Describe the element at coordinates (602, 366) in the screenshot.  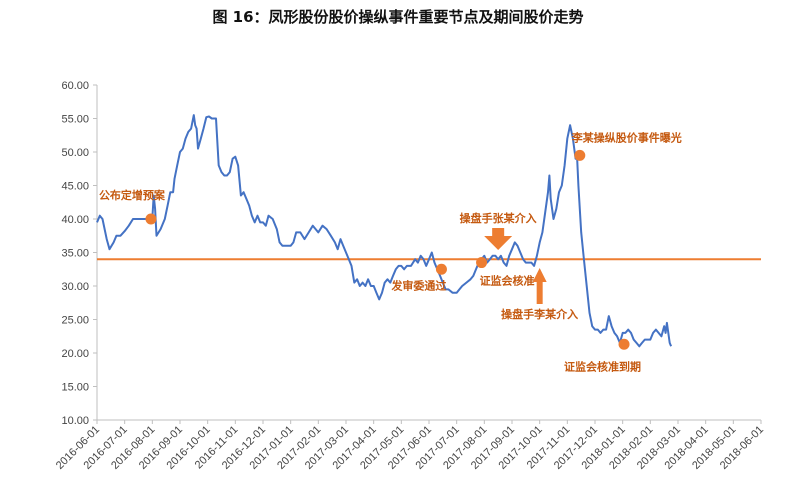
I see `event-label: 证监会核准到期` at that location.